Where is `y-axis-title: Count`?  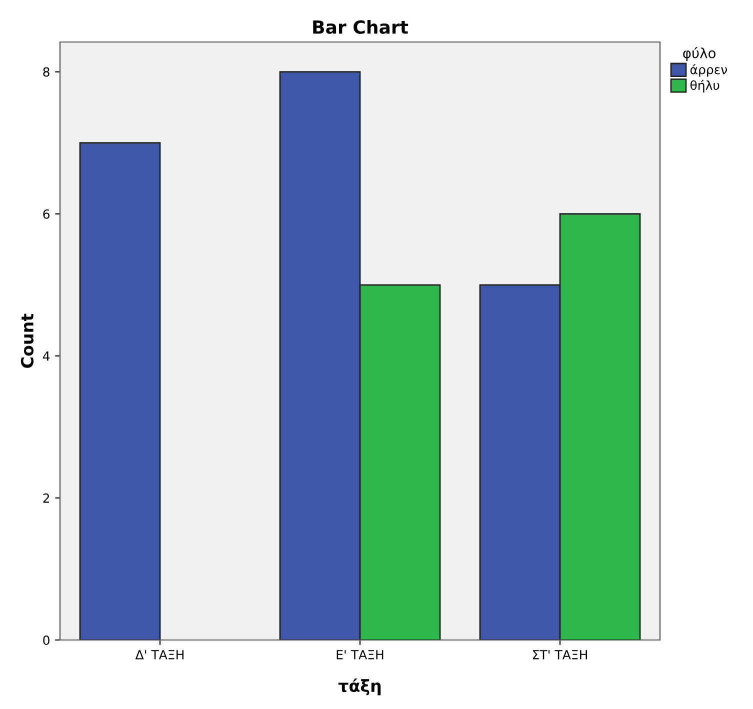 y-axis-title: Count is located at coordinates (27, 341).